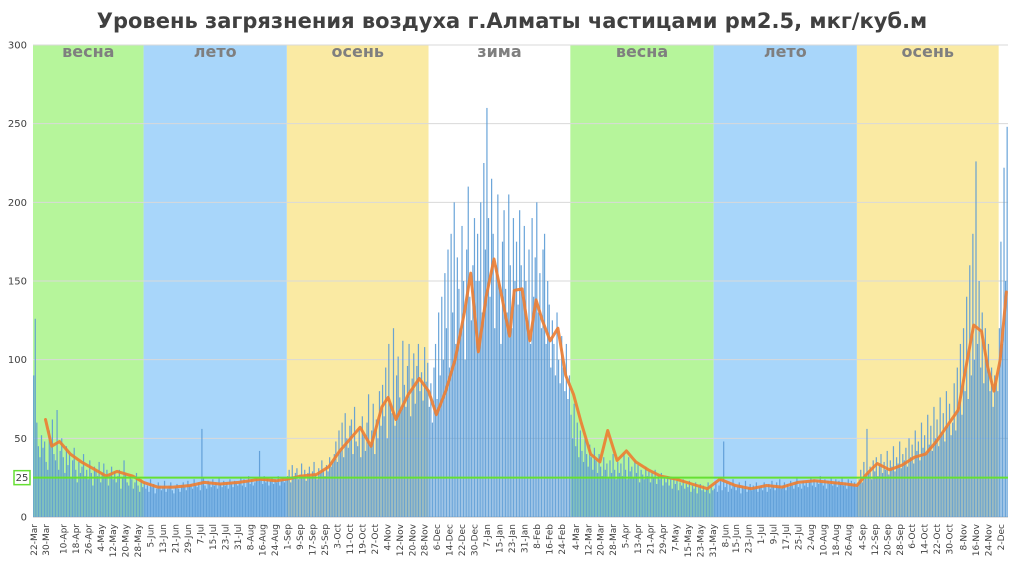  What do you see at coordinates (499, 51) in the screenshot?
I see `season-label: зима` at bounding box center [499, 51].